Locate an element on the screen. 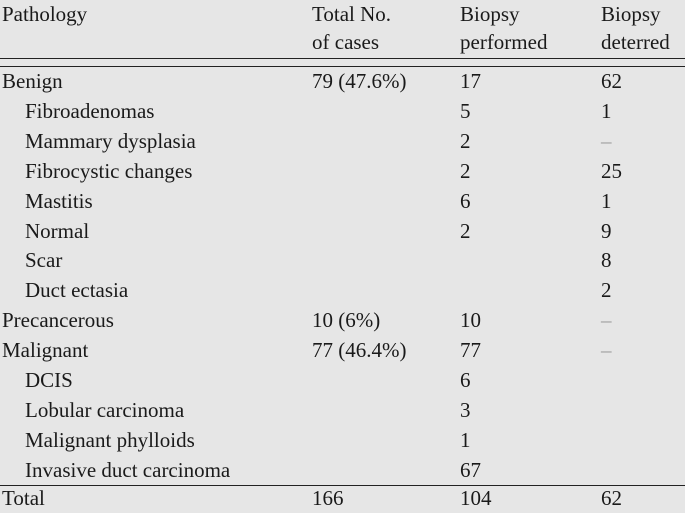 This screenshot has width=685, height=513. header-pathology: Pathology is located at coordinates (44, 14).